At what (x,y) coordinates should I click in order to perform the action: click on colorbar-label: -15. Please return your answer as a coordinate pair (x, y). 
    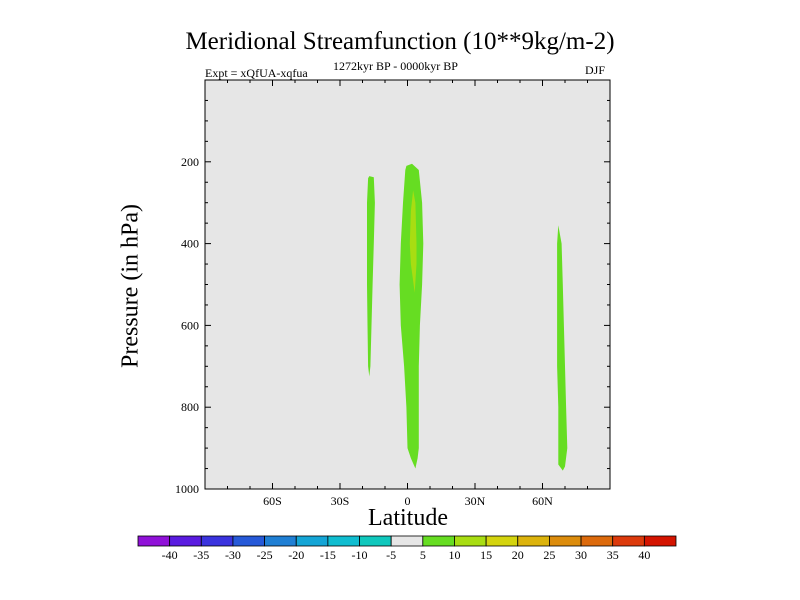
    Looking at the image, I should click on (328, 555).